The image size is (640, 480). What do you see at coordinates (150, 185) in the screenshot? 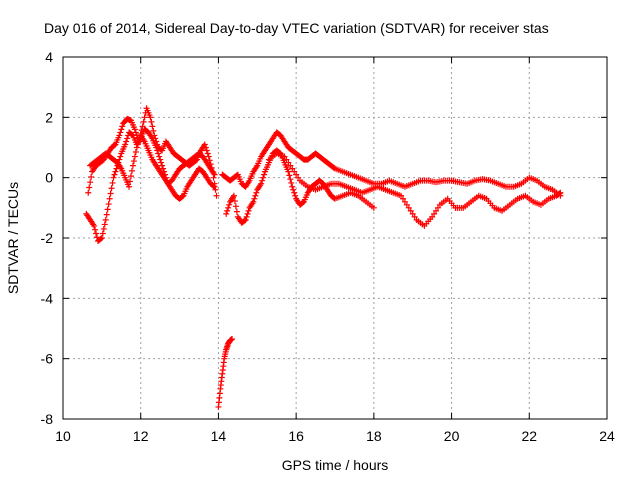
I see `series-track-b` at bounding box center [150, 185].